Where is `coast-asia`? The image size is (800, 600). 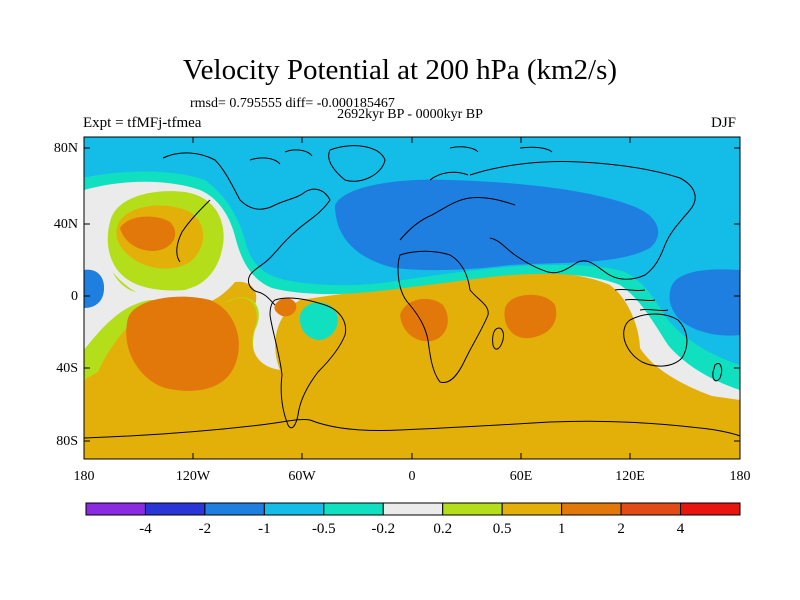 coast-asia is located at coordinates (582, 220).